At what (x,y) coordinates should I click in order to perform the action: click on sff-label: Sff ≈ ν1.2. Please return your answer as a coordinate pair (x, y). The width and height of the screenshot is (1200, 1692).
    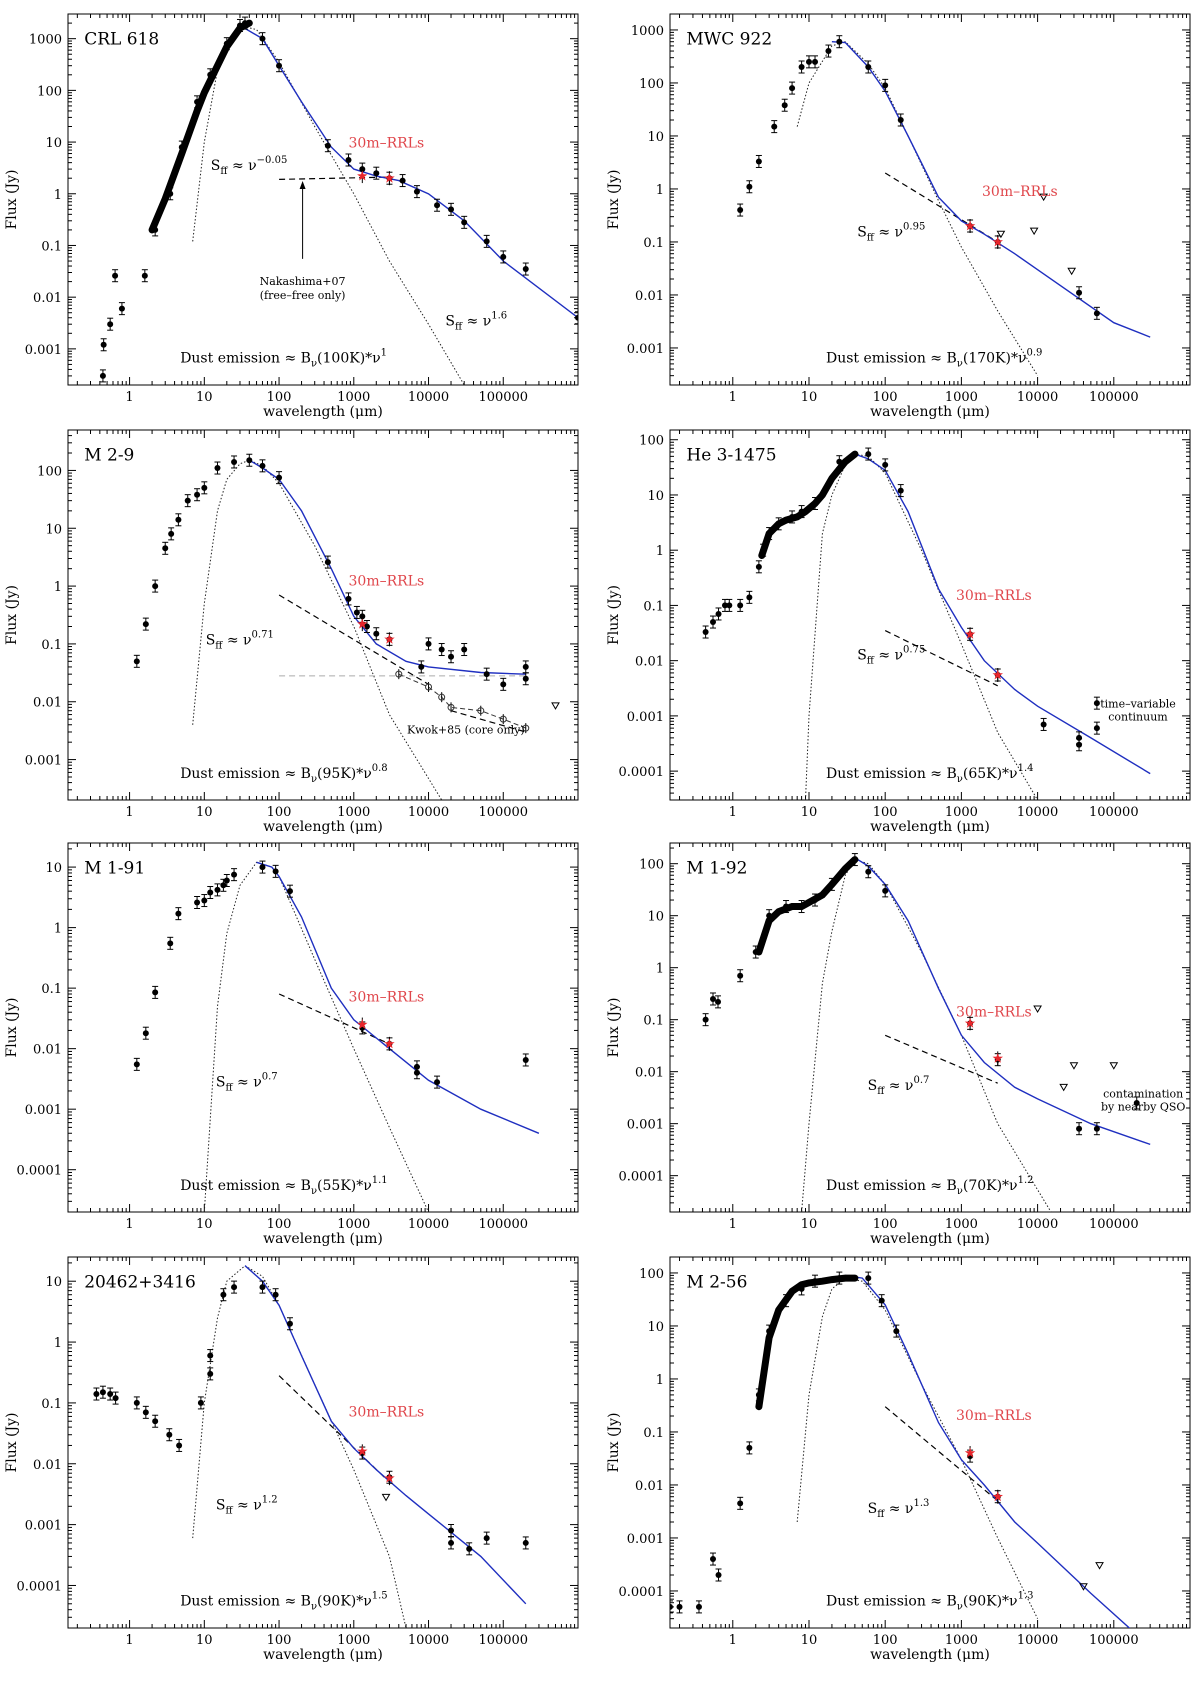
    Looking at the image, I should click on (247, 1505).